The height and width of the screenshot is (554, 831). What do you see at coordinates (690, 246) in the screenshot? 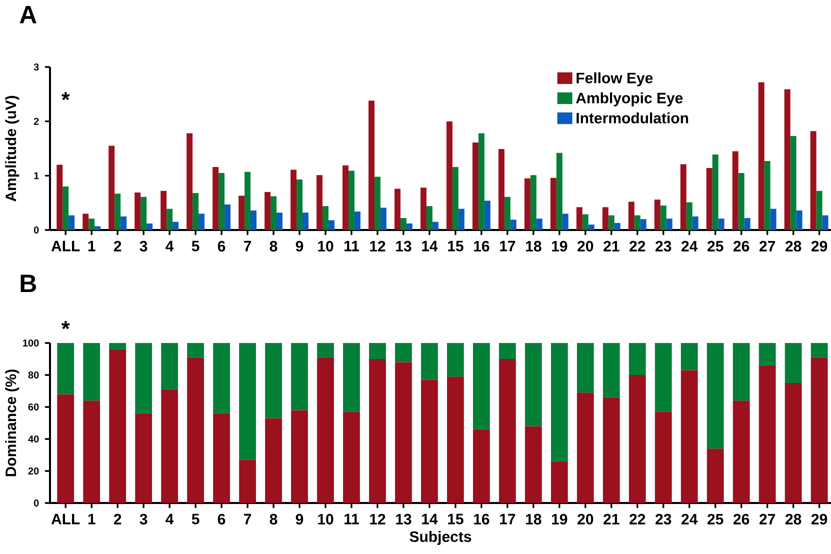
I see `x-tick-label: 24` at bounding box center [690, 246].